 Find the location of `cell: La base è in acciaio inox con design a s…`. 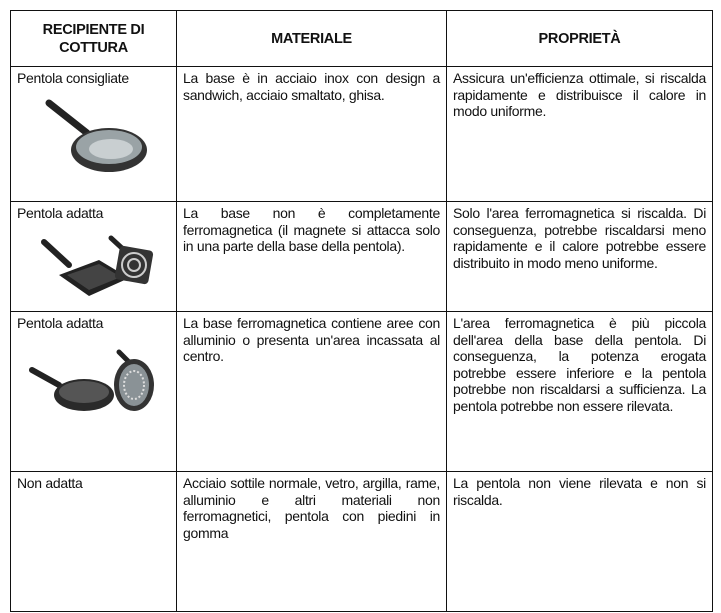

cell: La base è in acciaio inox con design a s… is located at coordinates (311, 134).